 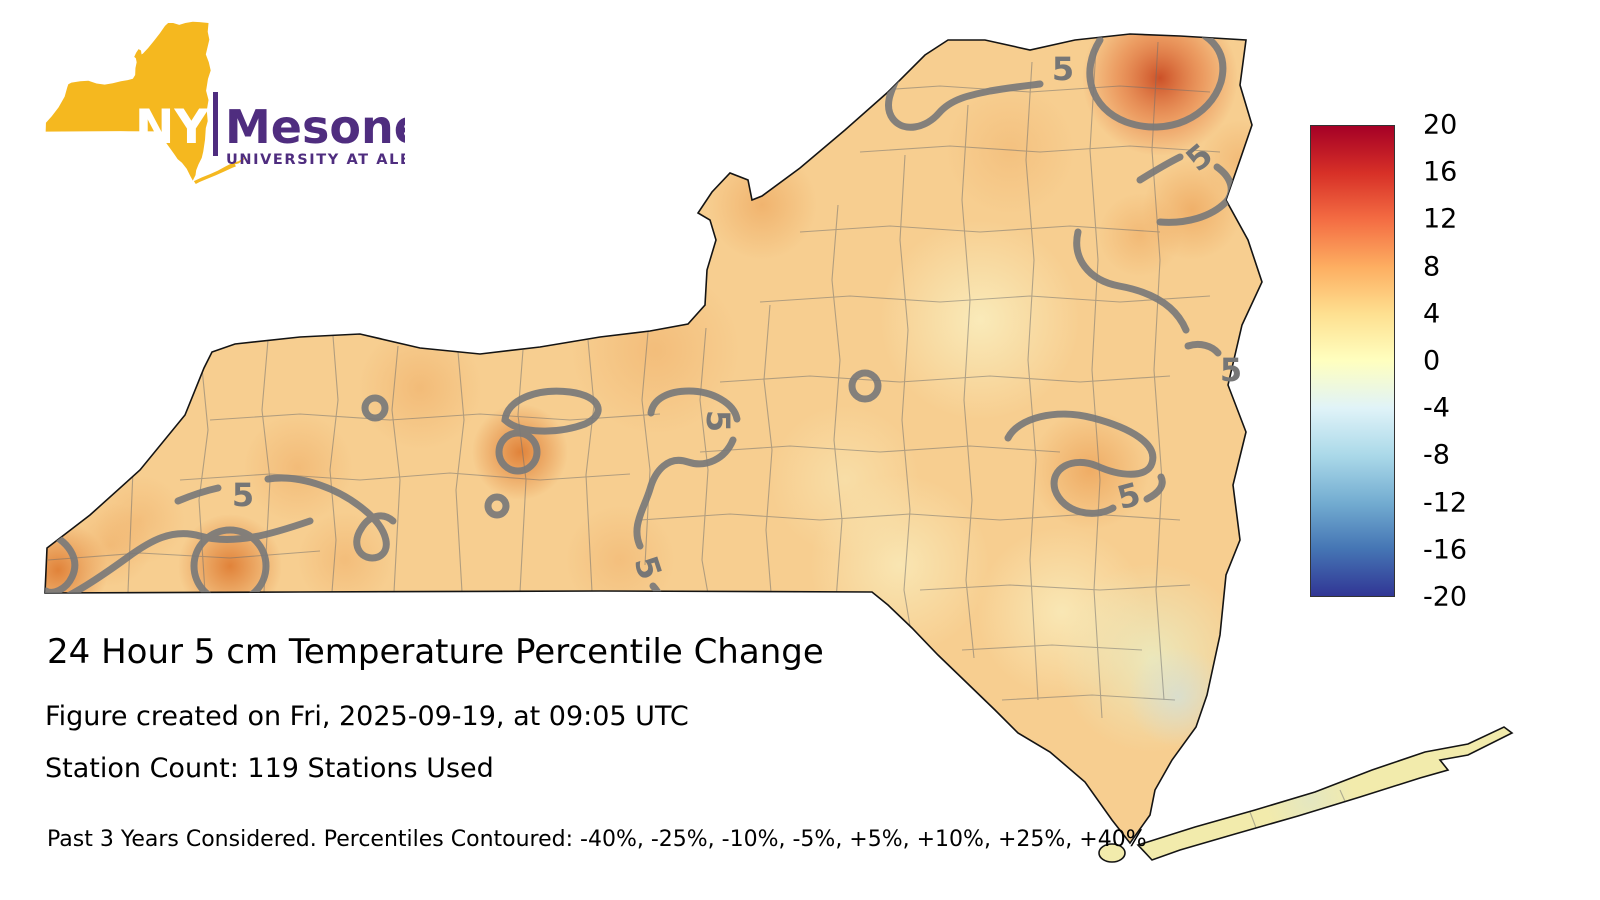 What do you see at coordinates (1440, 125) in the screenshot?
I see `colorbar-tick: 20` at bounding box center [1440, 125].